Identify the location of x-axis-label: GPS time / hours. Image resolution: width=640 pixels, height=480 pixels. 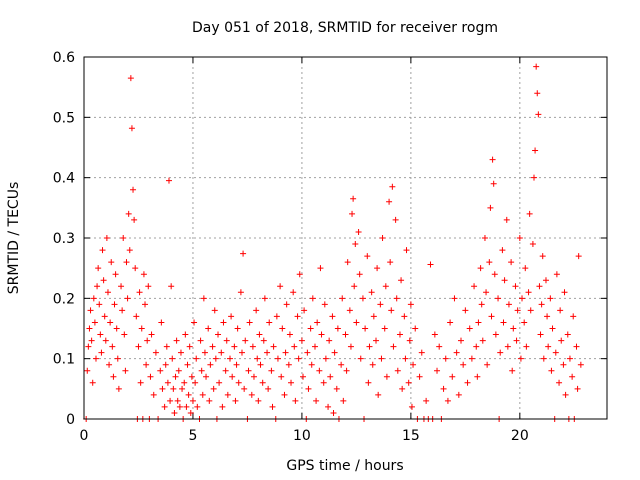
(344, 466).